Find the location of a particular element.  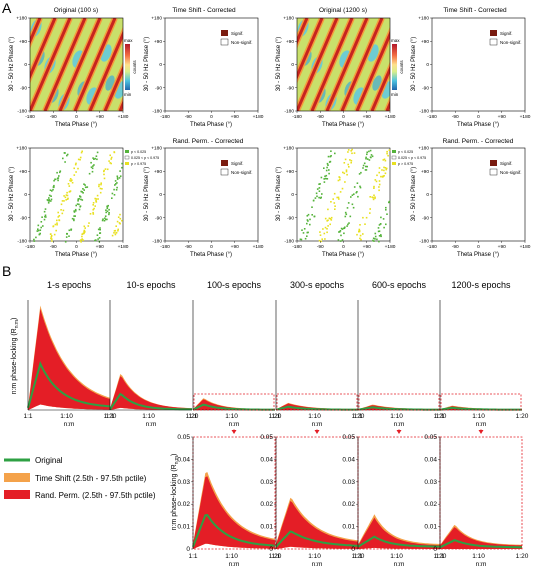

p-legend-mid: 0.025 < p < 0.975 is located at coordinates (145, 158).